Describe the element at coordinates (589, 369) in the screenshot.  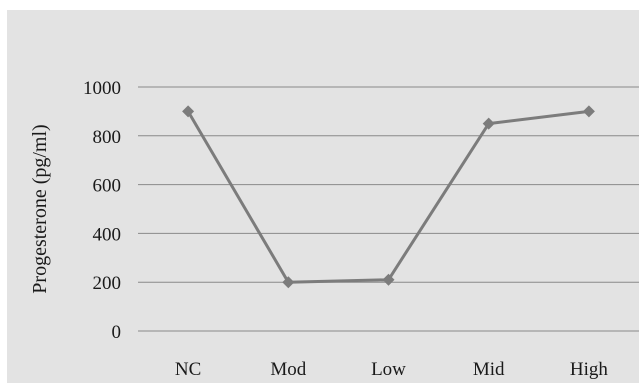
I see `x-tick-label-high: High` at that location.